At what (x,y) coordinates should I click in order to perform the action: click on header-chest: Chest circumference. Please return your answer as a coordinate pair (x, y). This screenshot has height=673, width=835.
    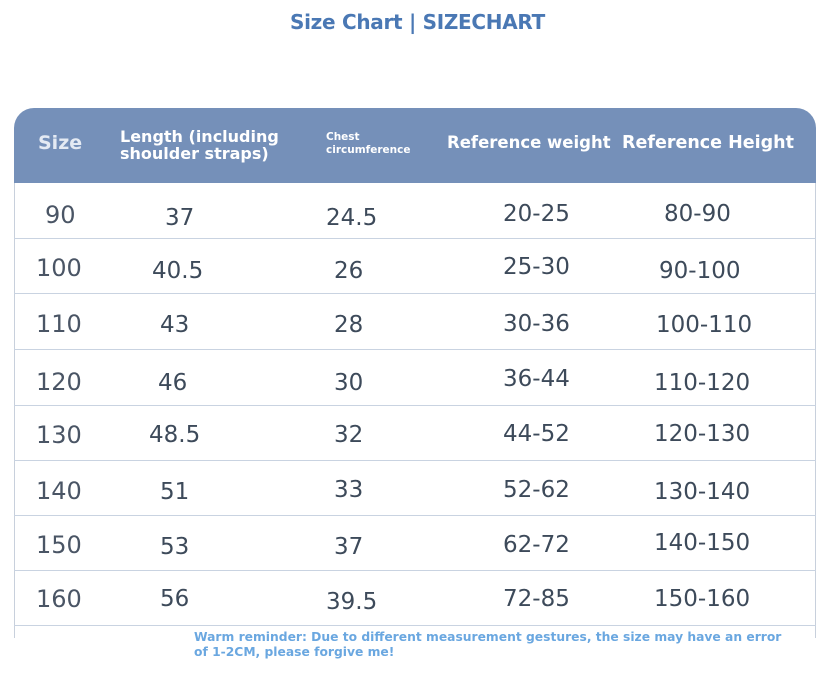
    Looking at the image, I should click on (381, 143).